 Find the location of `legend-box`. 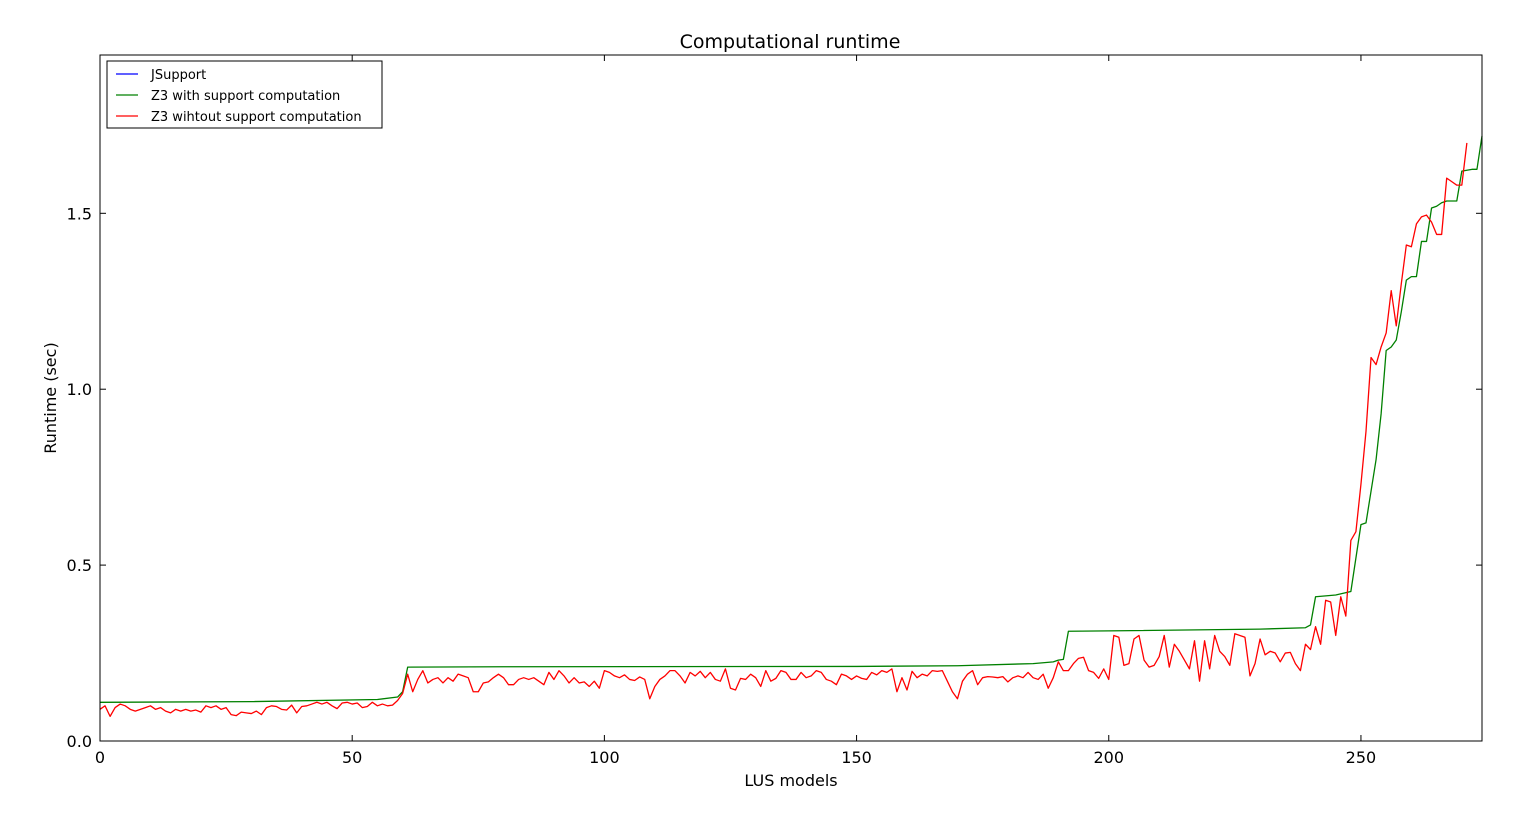

legend-box is located at coordinates (244, 94).